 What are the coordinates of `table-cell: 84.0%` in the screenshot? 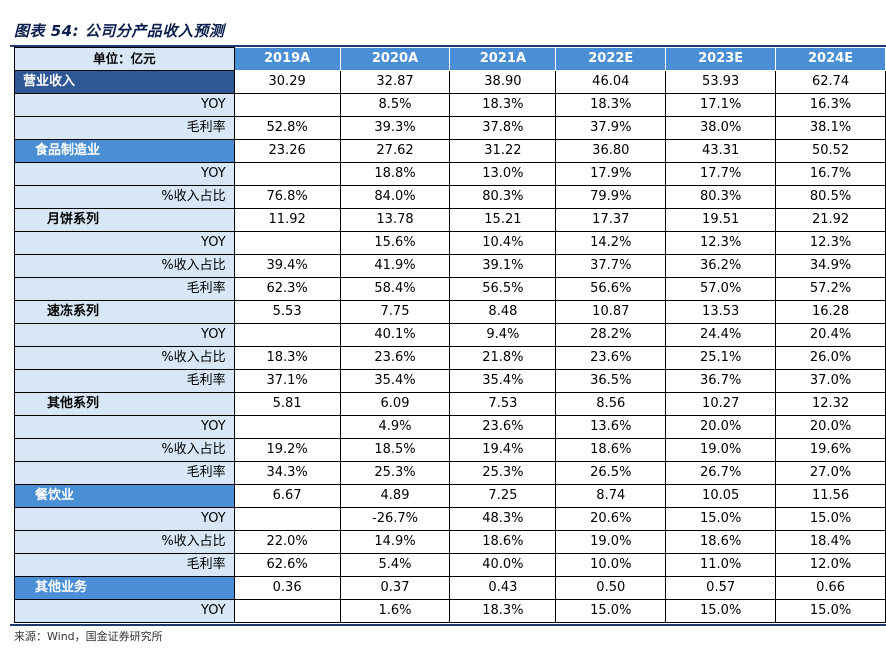 It's located at (395, 197).